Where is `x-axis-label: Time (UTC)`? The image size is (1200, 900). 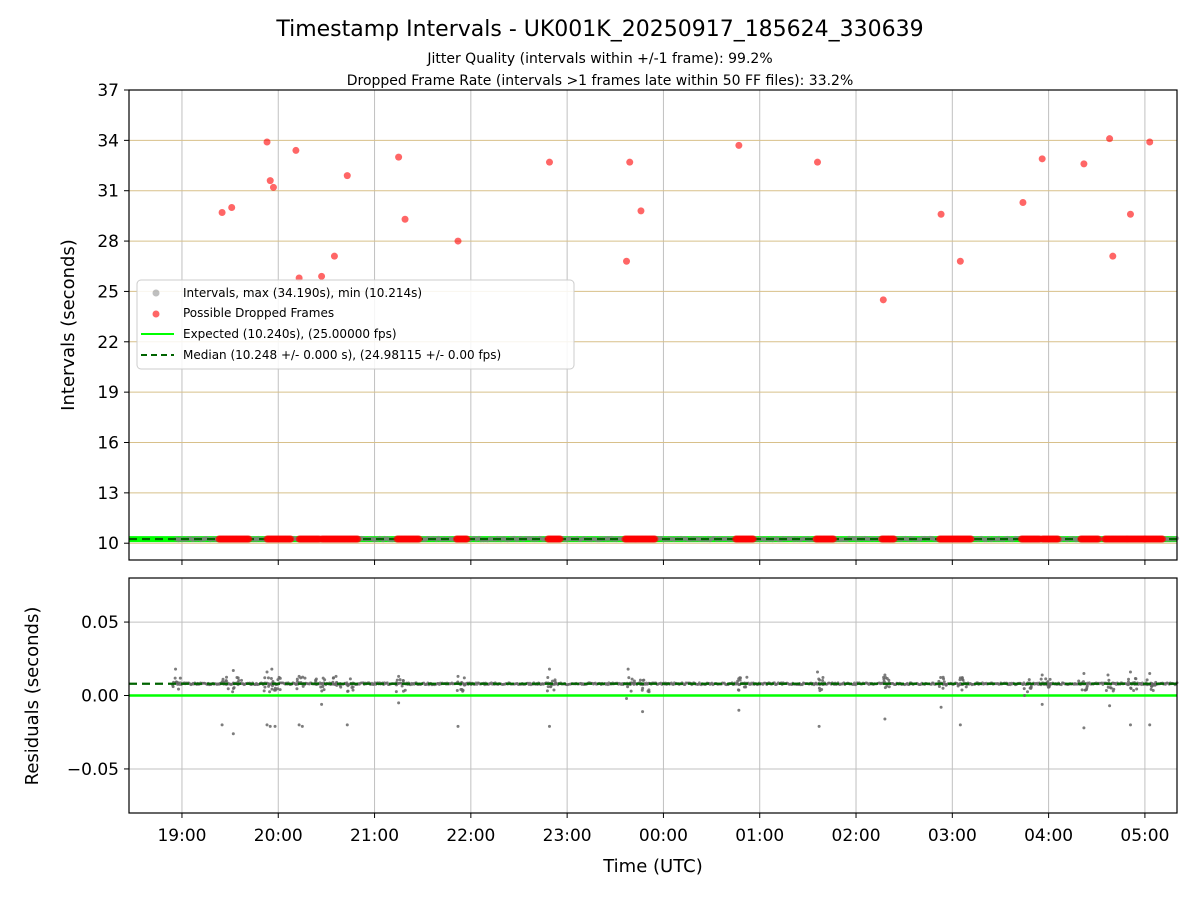 x-axis-label: Time (UTC) is located at coordinates (652, 866).